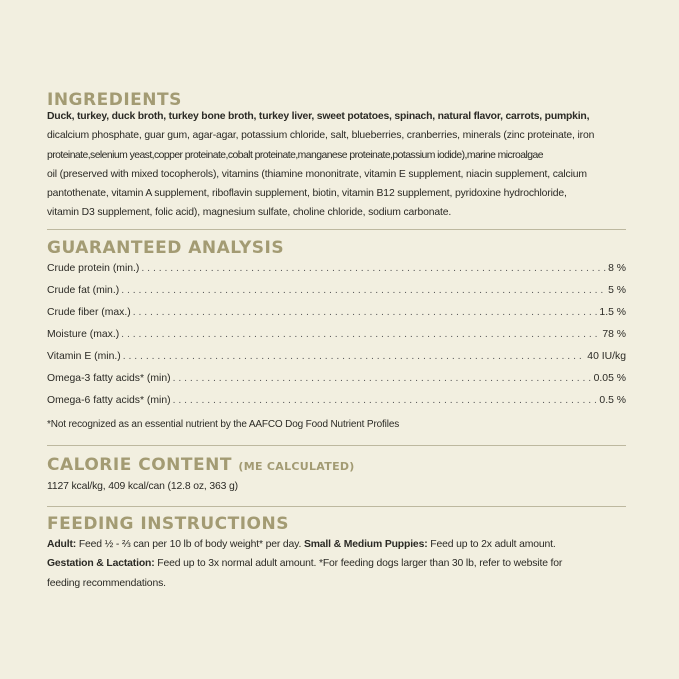 The image size is (679, 679). Describe the element at coordinates (612, 400) in the screenshot. I see `nutrient-value: 0.5 %` at that location.